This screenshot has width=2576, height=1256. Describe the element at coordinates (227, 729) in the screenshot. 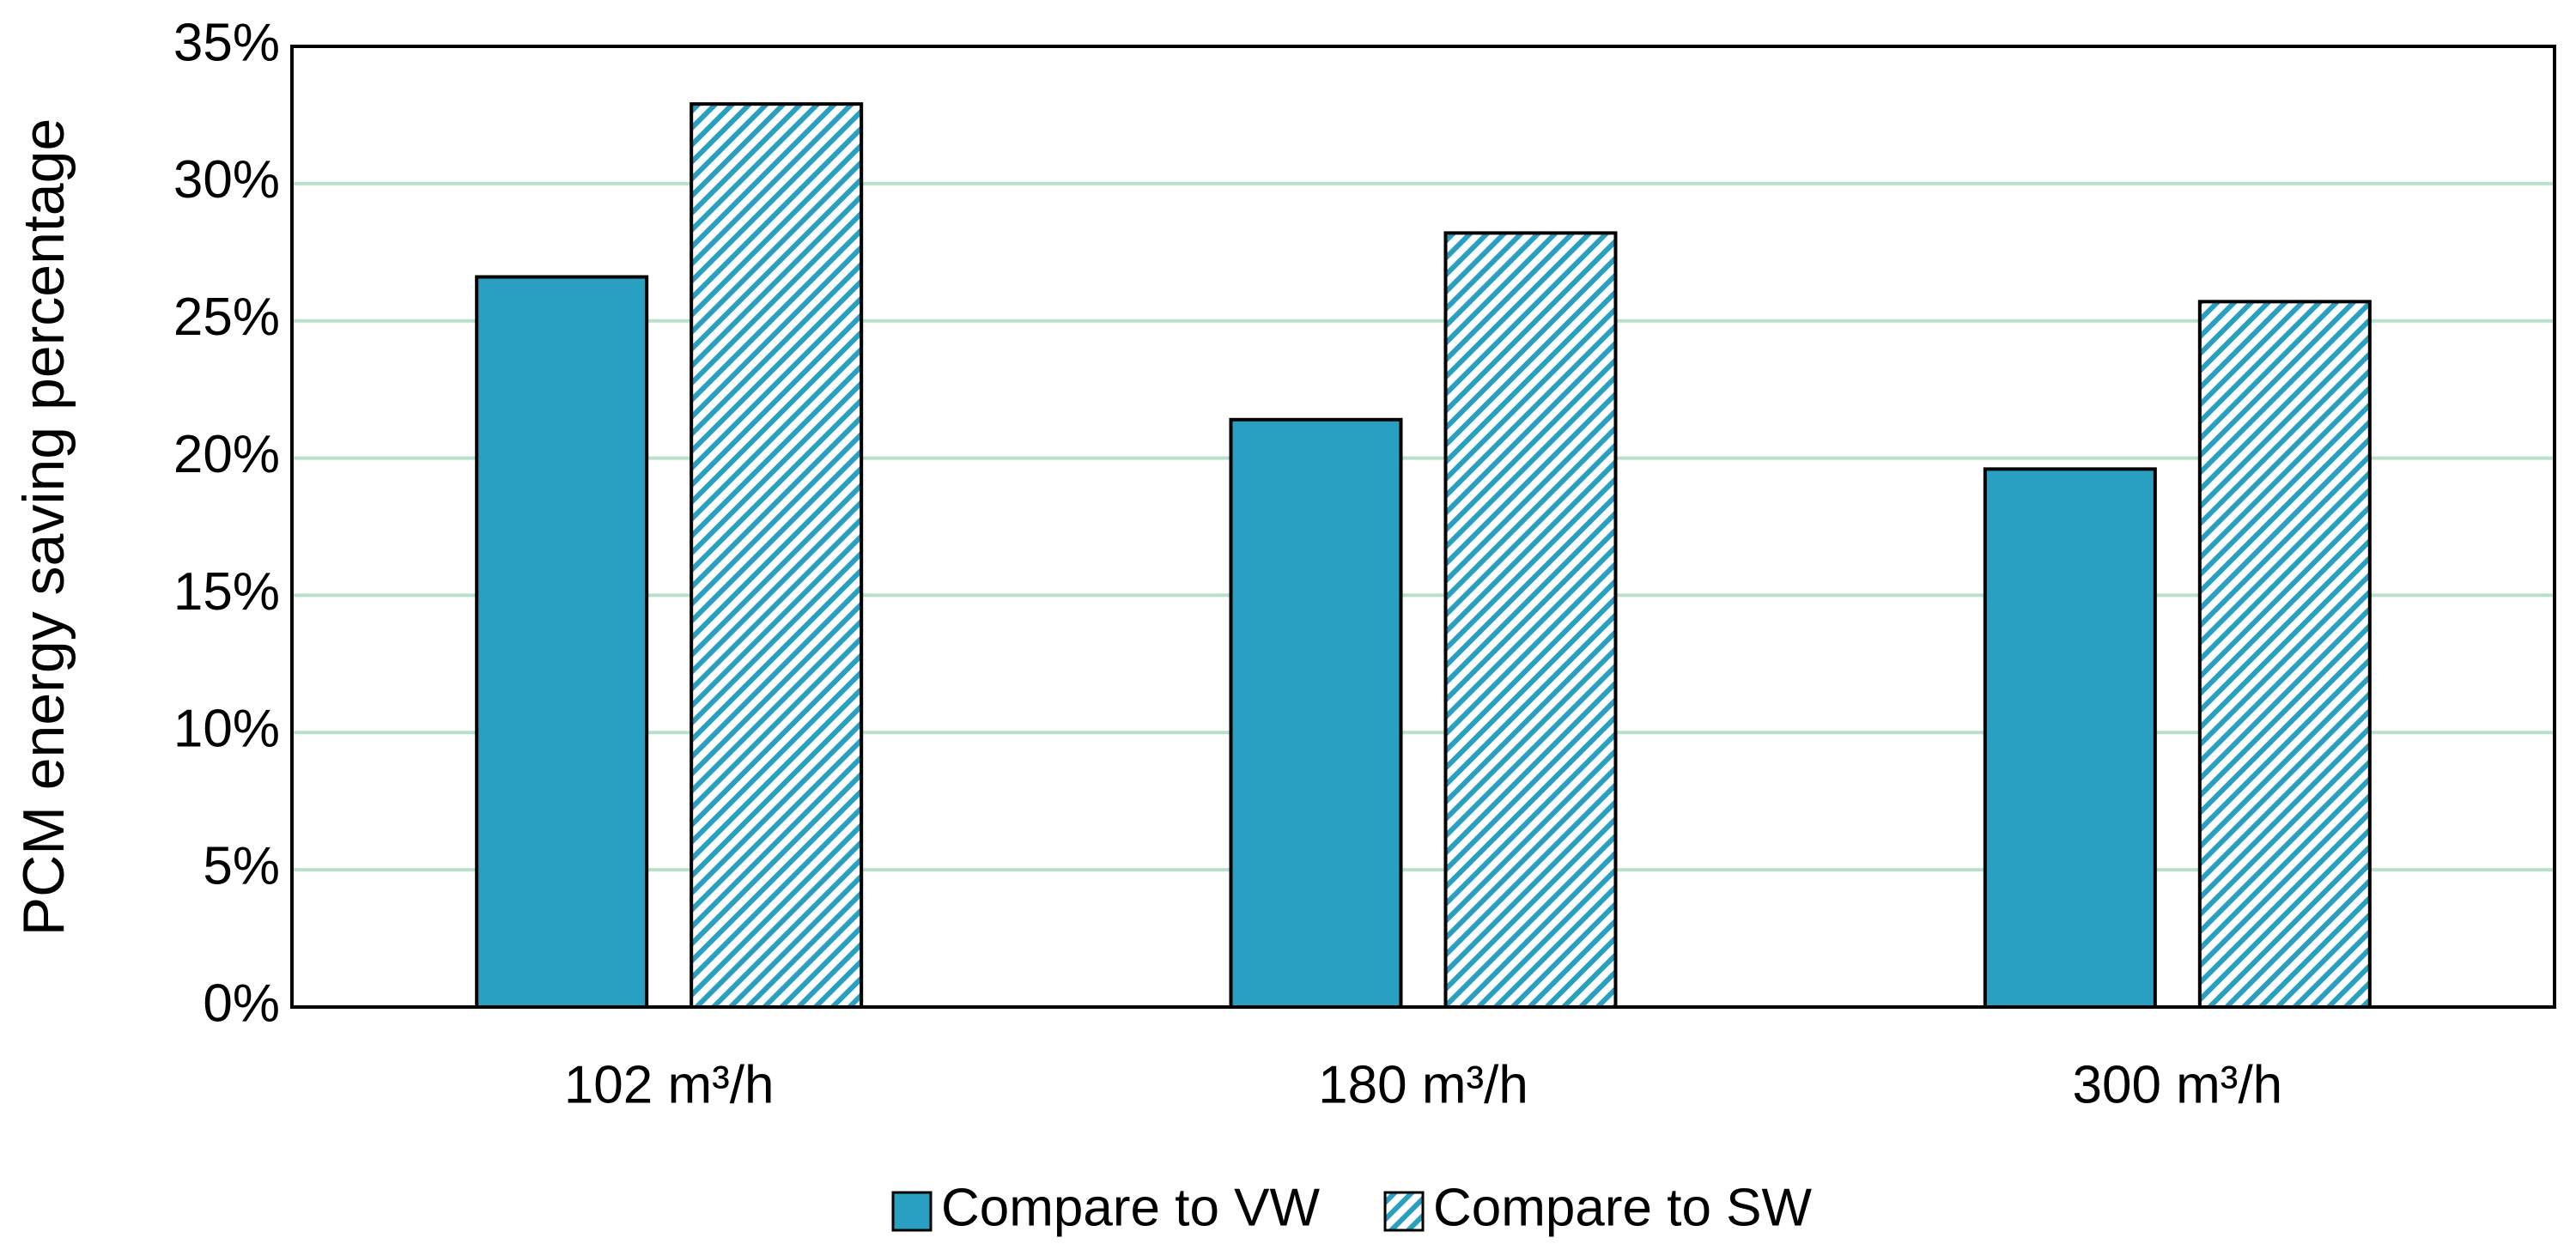

I see `y-tick-label: 10%` at that location.